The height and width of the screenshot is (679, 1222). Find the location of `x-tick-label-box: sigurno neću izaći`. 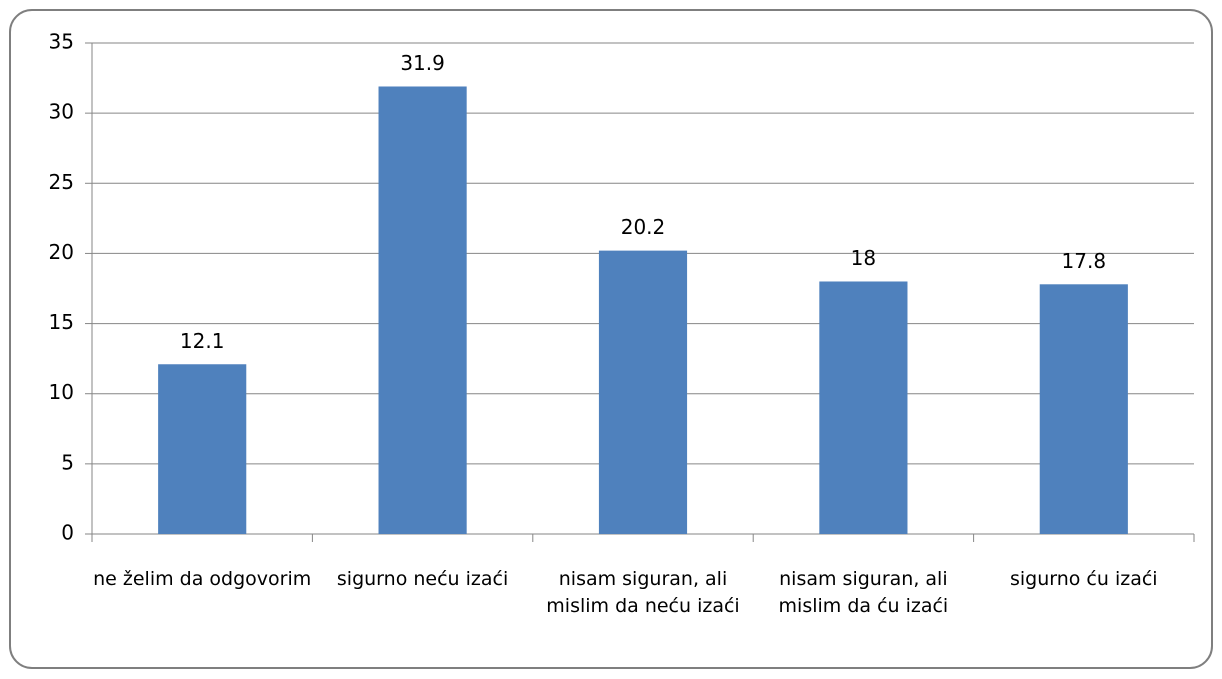

x-tick-label-box: sigurno neću izaći is located at coordinates (422, 579).